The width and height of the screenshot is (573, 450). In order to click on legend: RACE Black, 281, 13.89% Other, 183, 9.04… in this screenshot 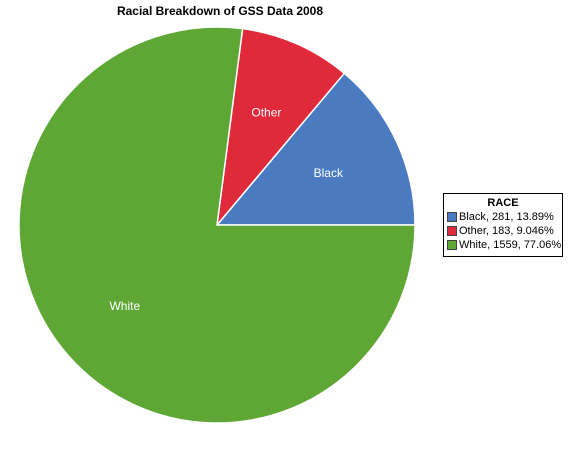, I will do `click(503, 225)`.